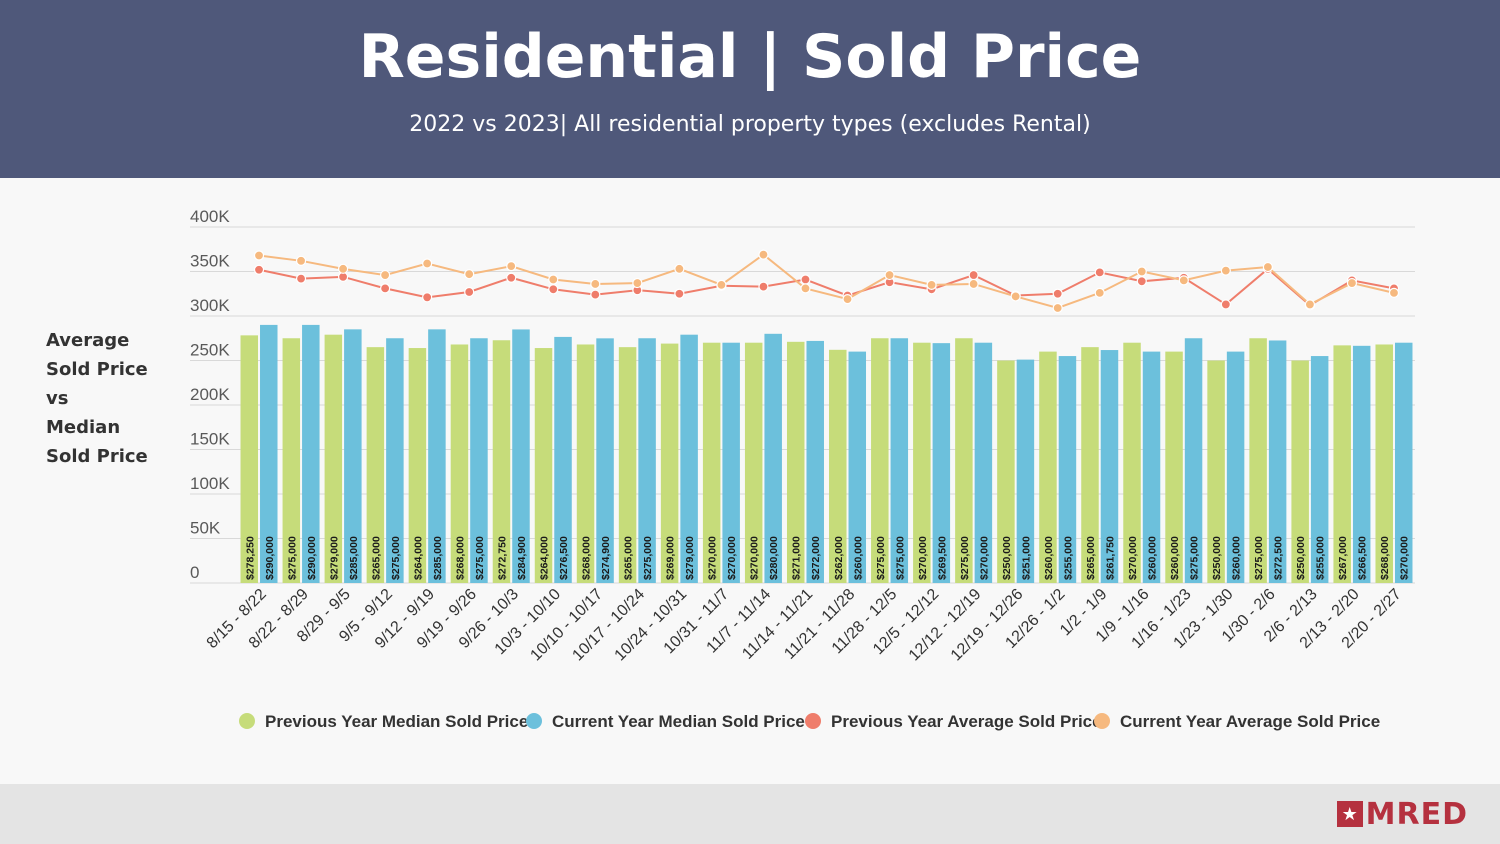 The height and width of the screenshot is (844, 1500). What do you see at coordinates (522, 558) in the screenshot?
I see `bar-value-label: $284,900` at bounding box center [522, 558].